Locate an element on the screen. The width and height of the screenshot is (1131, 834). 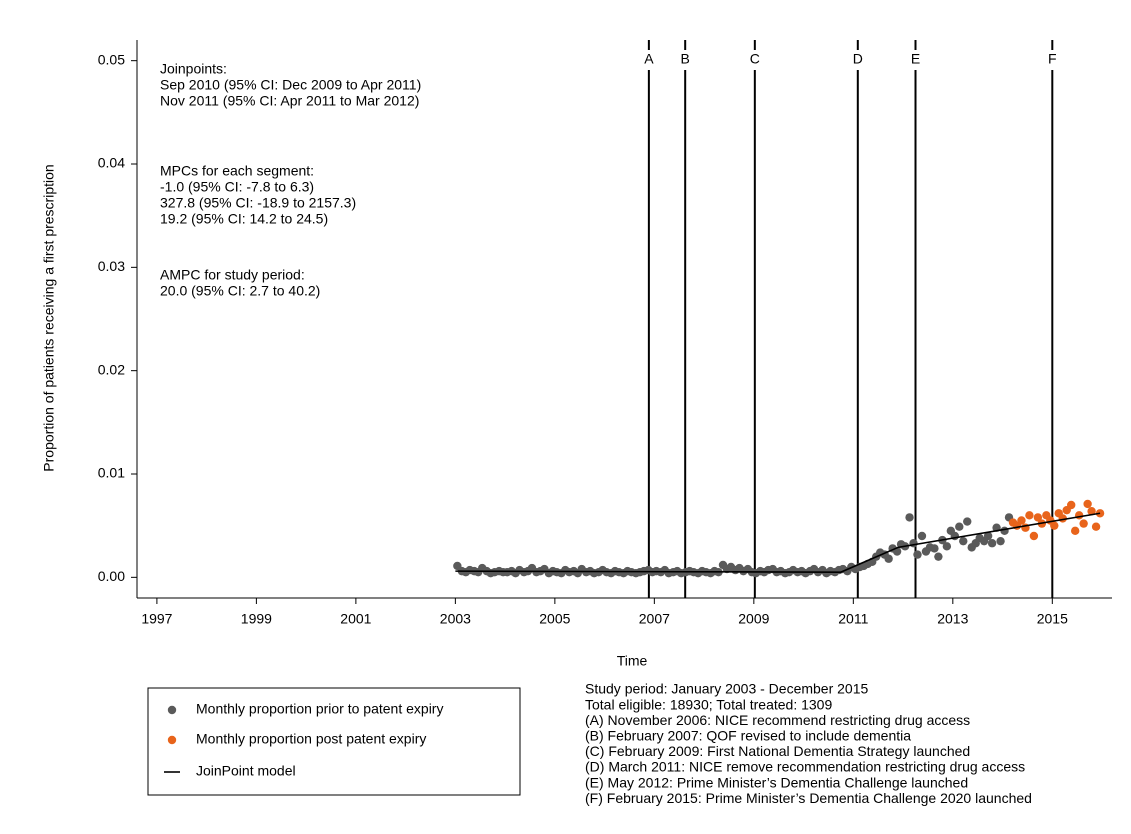
x-axis-label: Time is located at coordinates (632, 661).